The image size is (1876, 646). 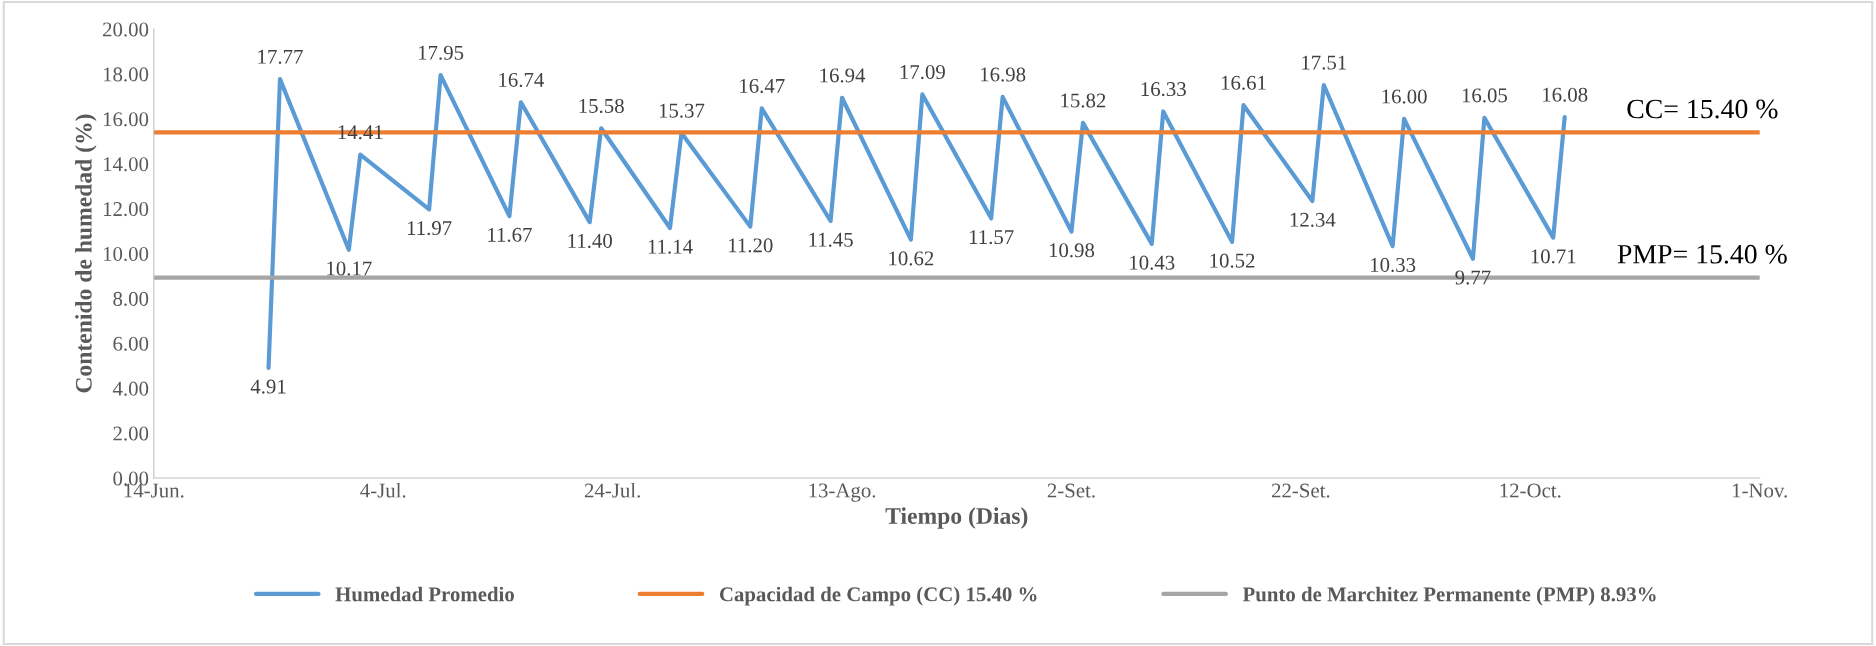 I want to click on data-label: 10.17, so click(x=349, y=268).